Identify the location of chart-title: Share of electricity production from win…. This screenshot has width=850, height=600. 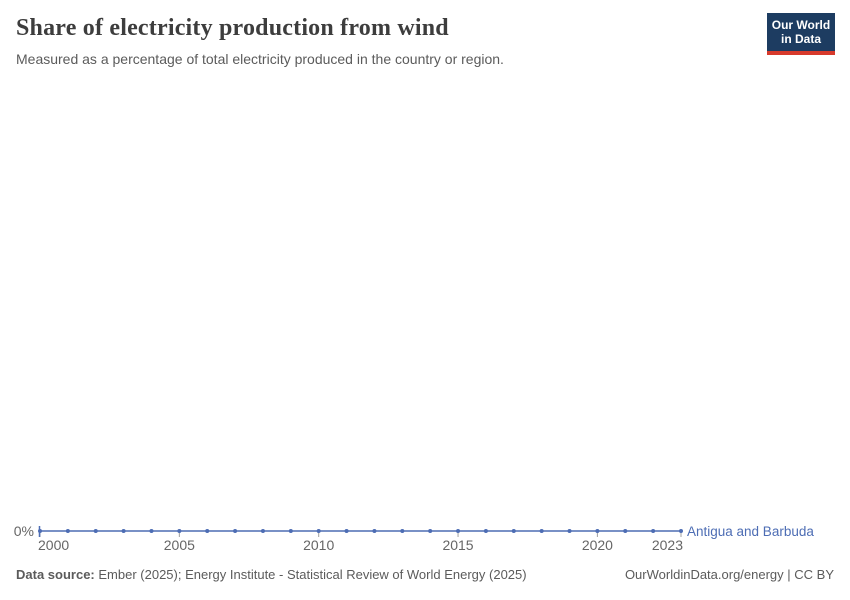
(232, 28).